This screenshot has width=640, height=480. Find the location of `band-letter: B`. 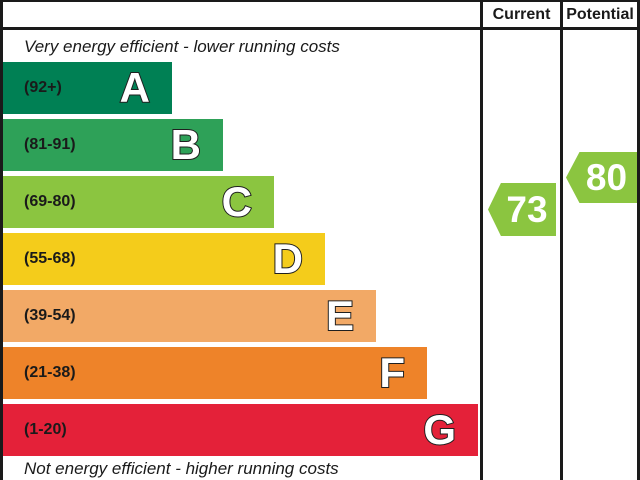

band-letter: B is located at coordinates (186, 144).